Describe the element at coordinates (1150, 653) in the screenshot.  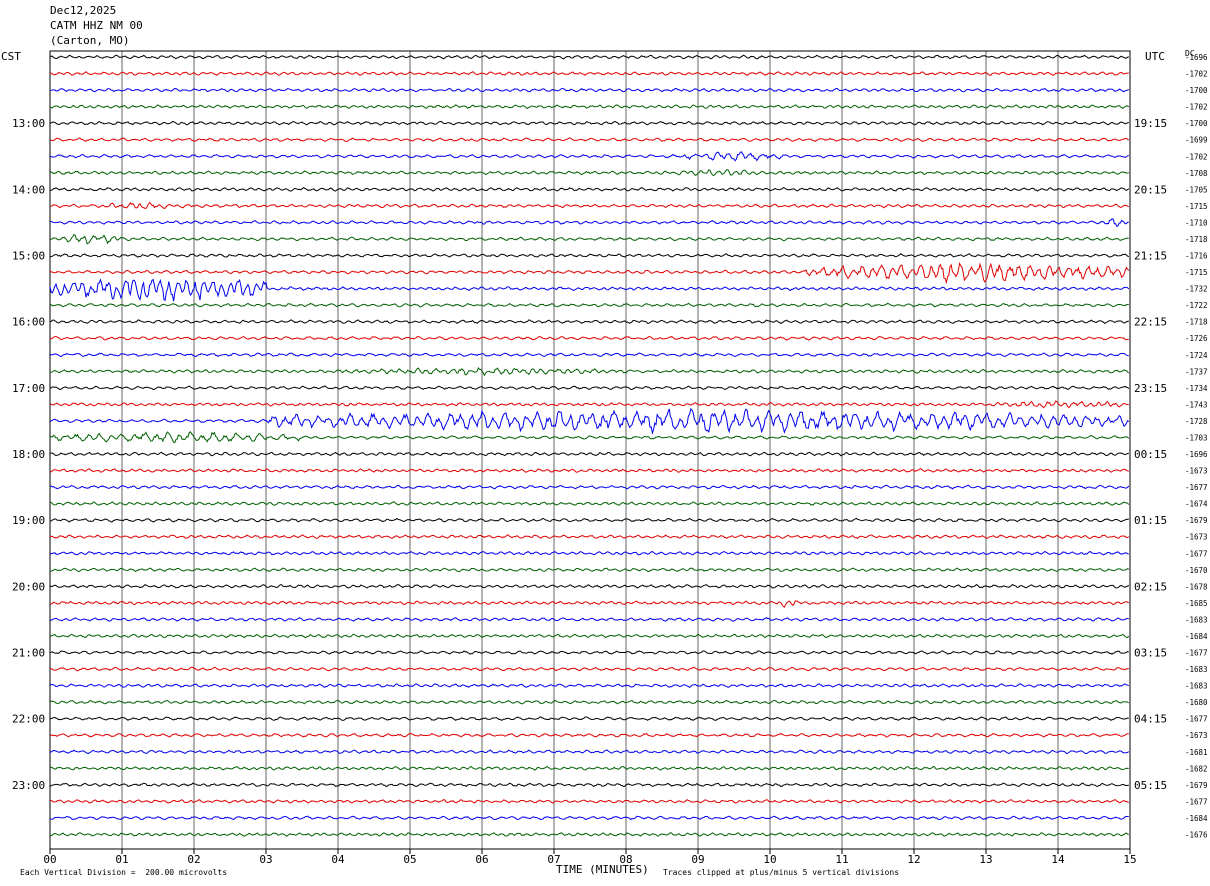
I see `right-hour-label: 03:15` at that location.